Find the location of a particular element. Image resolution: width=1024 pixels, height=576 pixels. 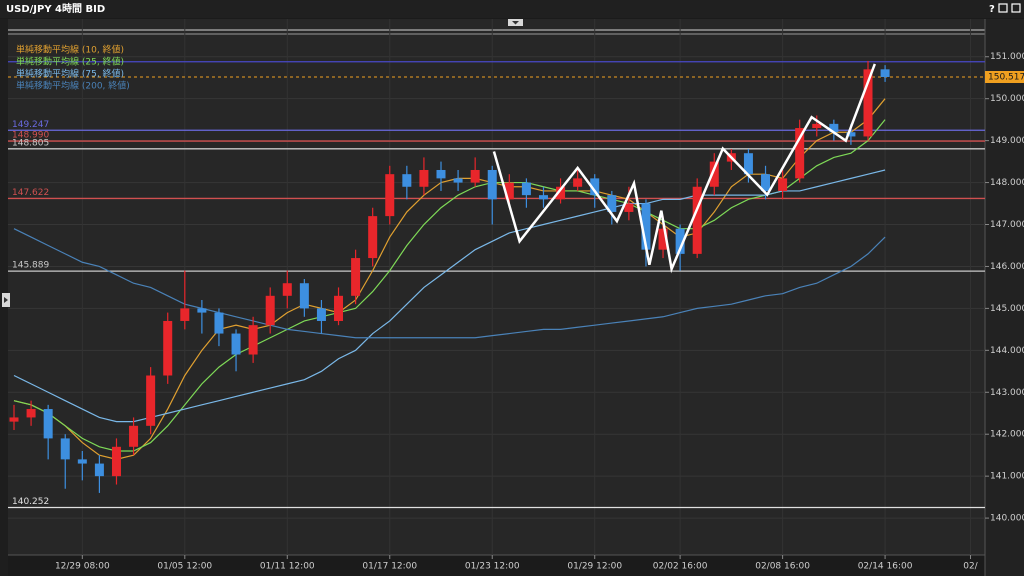

y-tick-label: 150.000 is located at coordinates (1007, 99).